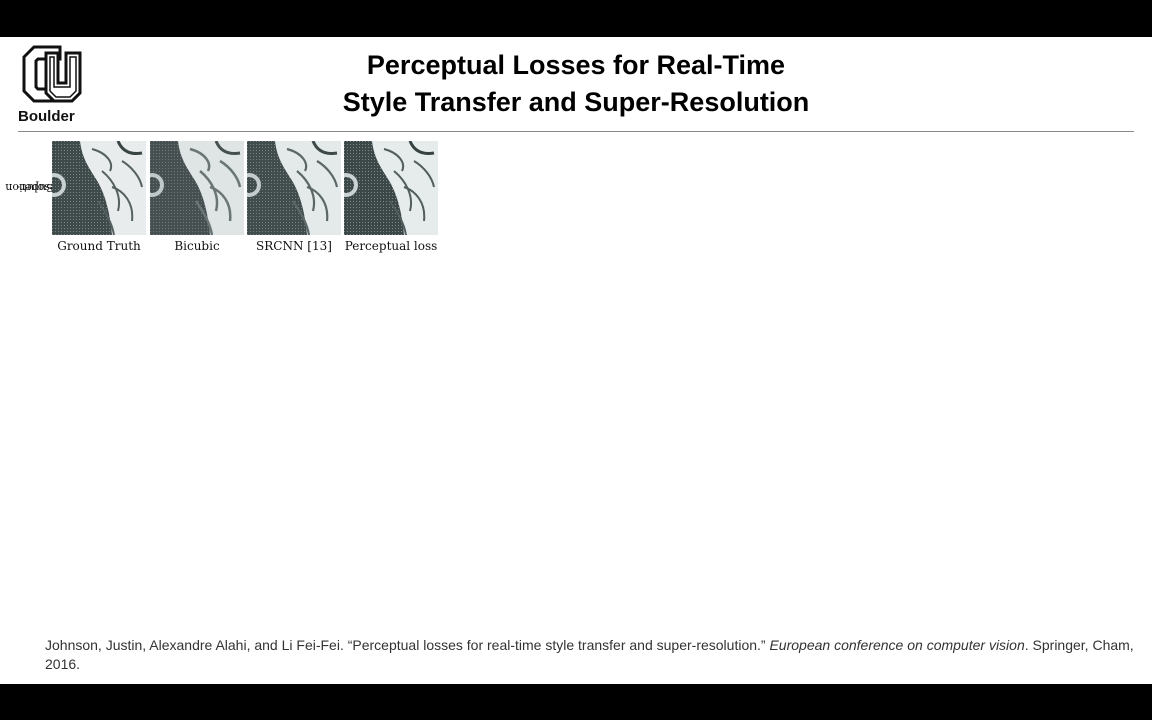 Image resolution: width=1152 pixels, height=720 pixels. Describe the element at coordinates (897, 645) in the screenshot. I see `citation-venue: European conference on computer vision` at that location.